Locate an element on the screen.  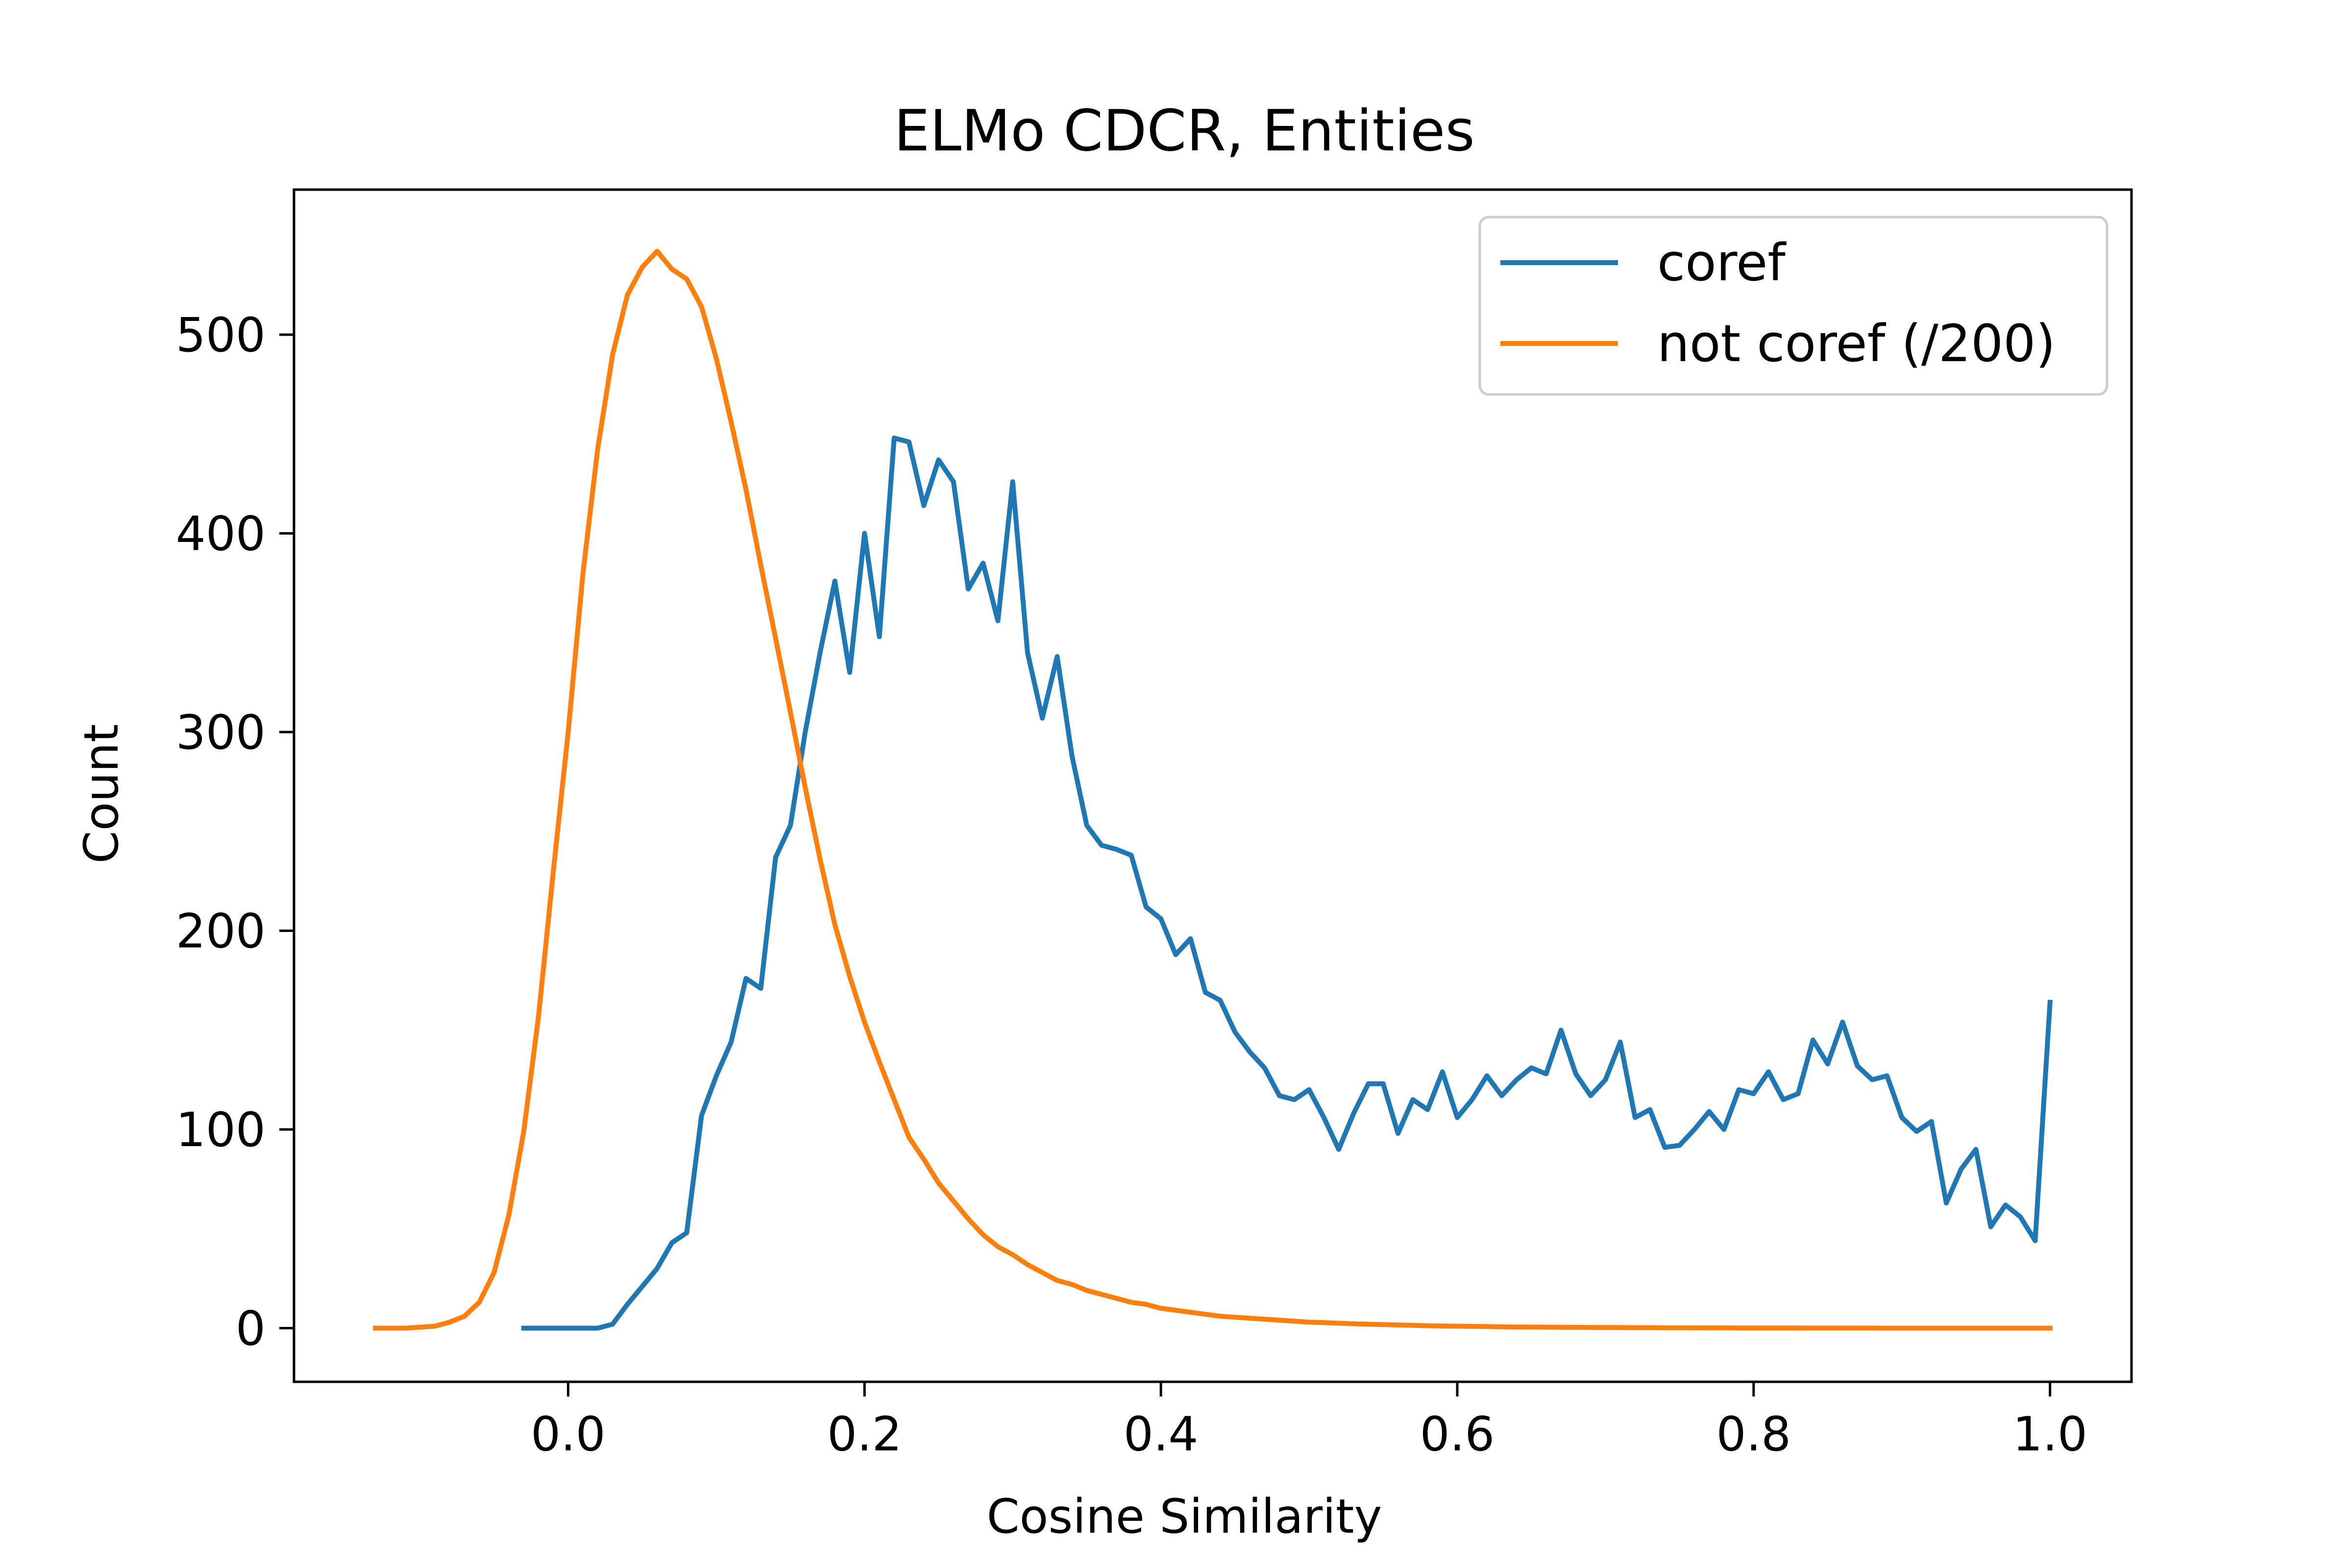
legend-label-2: not coref (/200) is located at coordinates (1856, 343).